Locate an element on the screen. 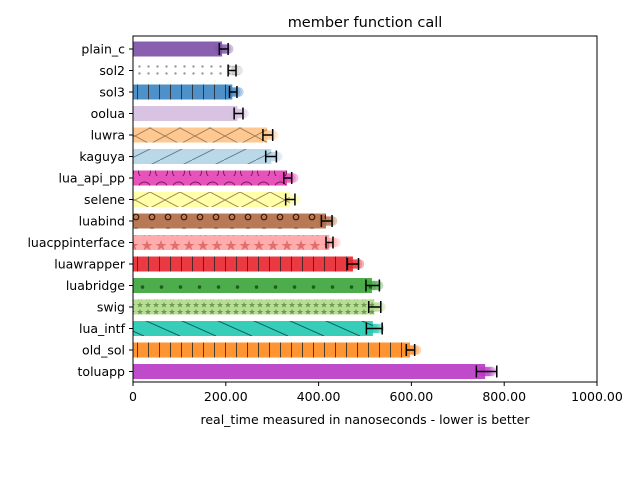 Image resolution: width=640 pixels, height=480 pixels. x-ticks: 0 200.00 400.00 600.00 800.00 1000.00 is located at coordinates (376, 393).